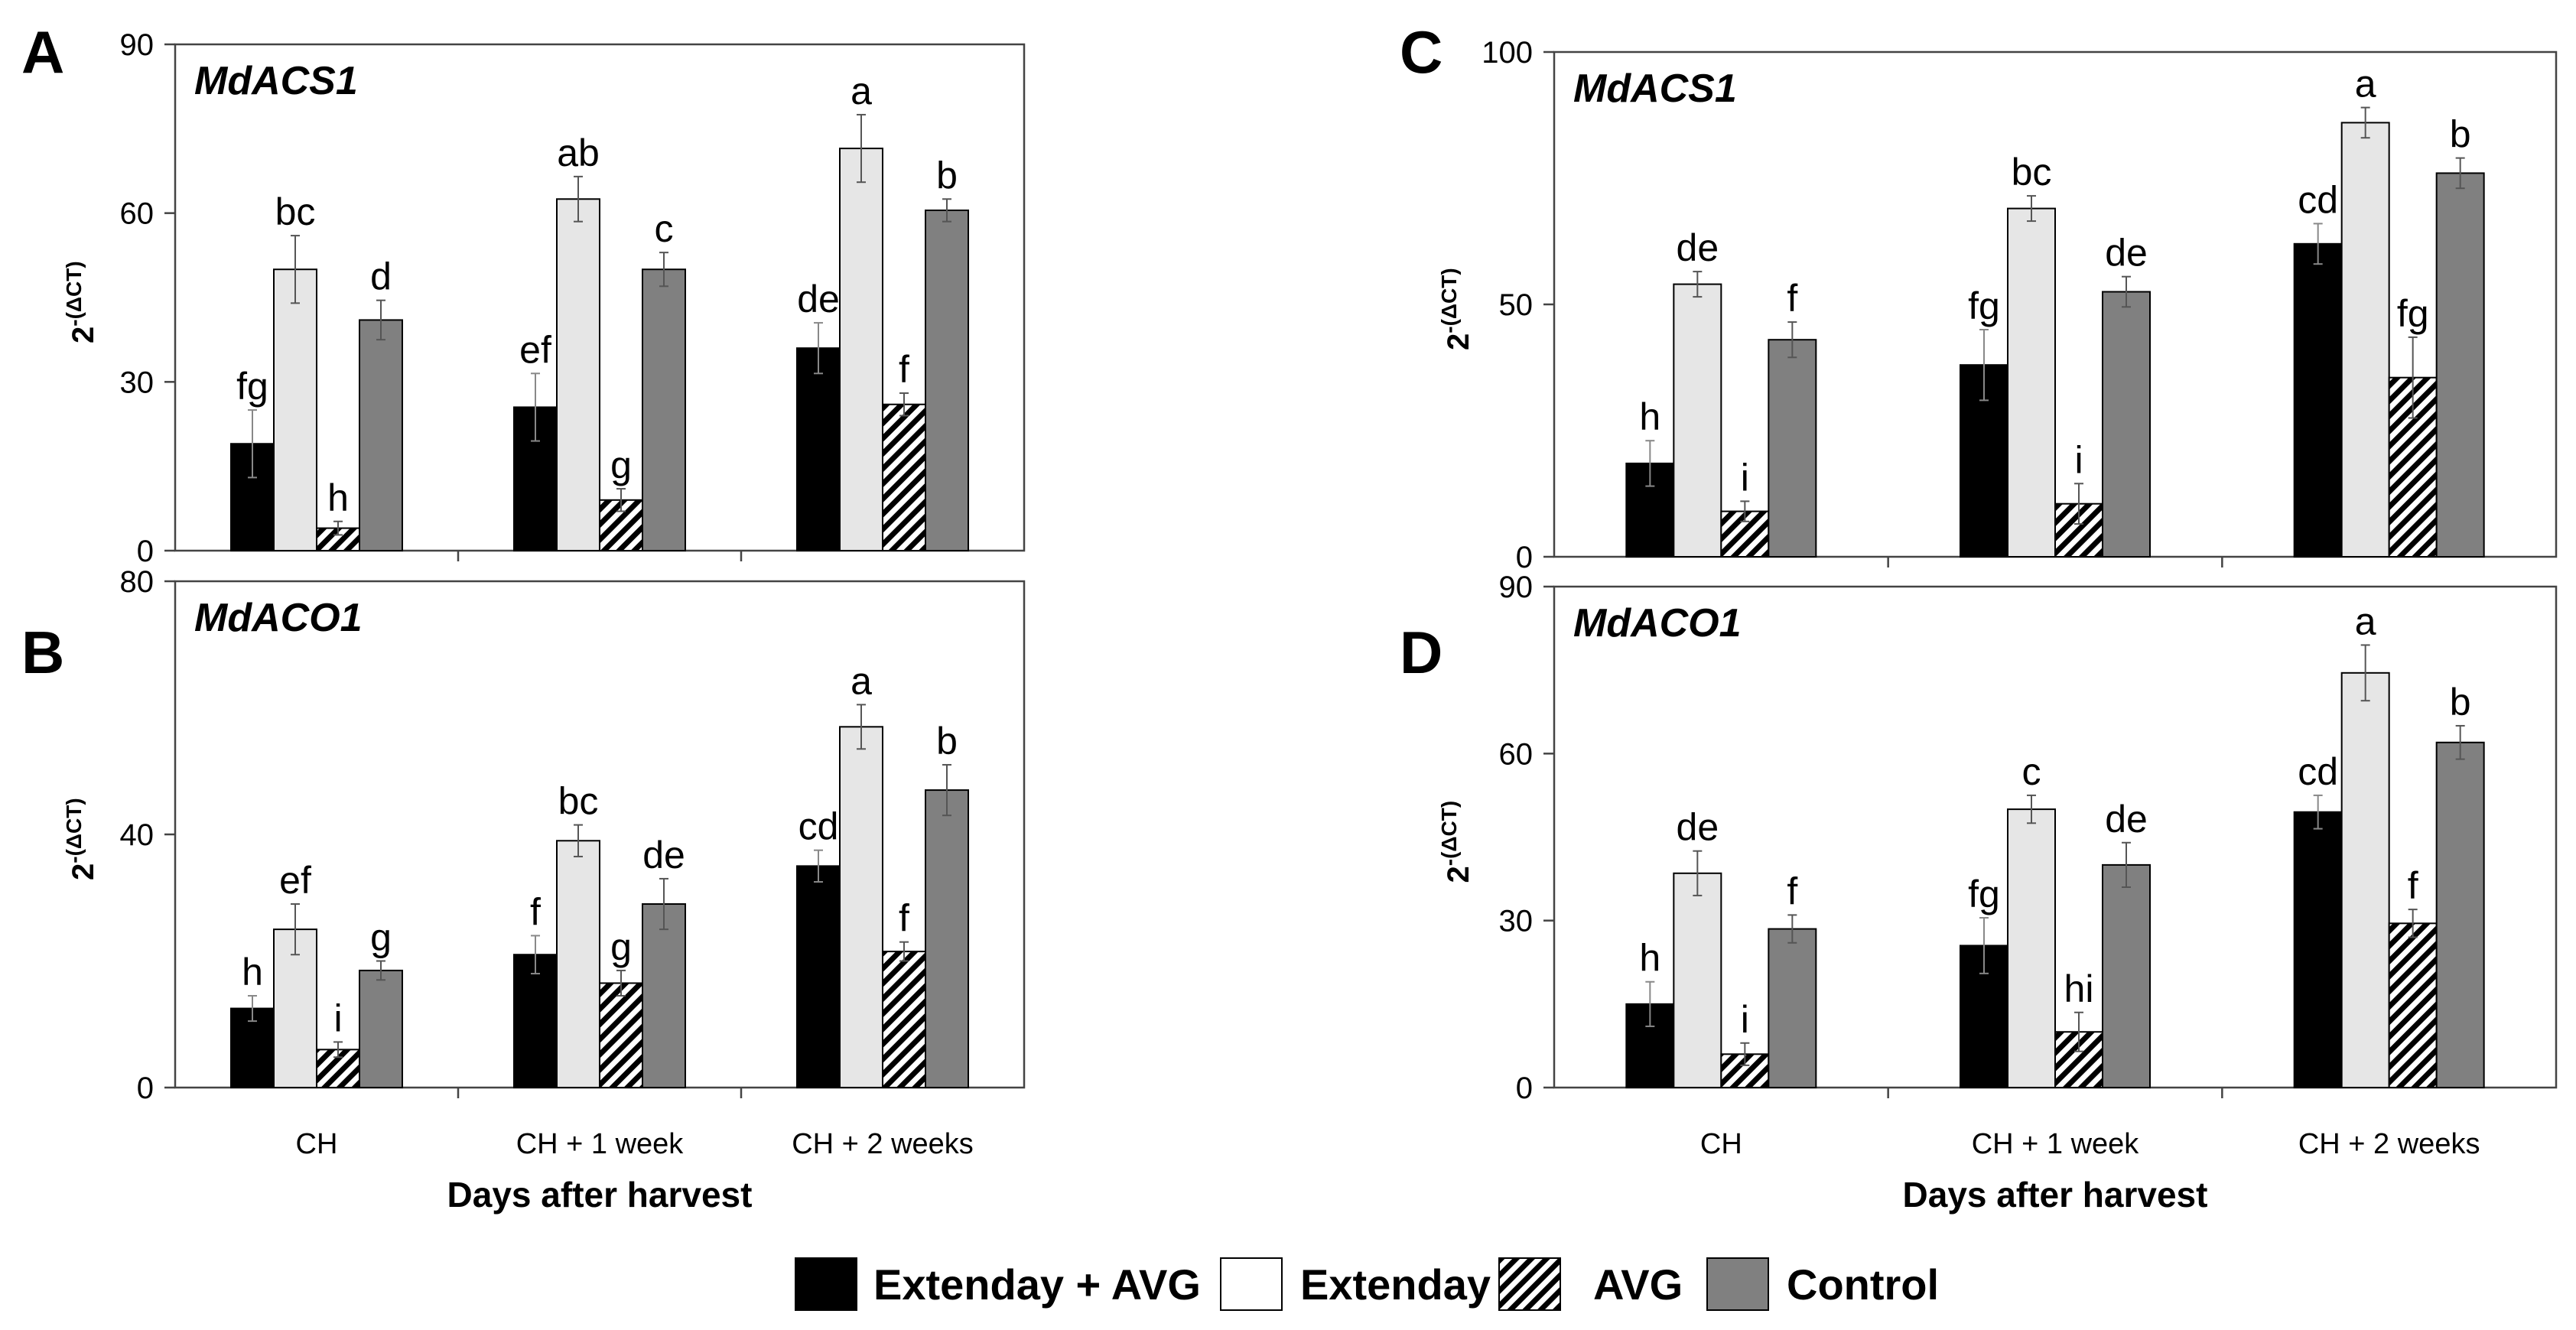 The width and height of the screenshot is (2576, 1330). I want to click on gene-title: MdACO1, so click(1658, 623).